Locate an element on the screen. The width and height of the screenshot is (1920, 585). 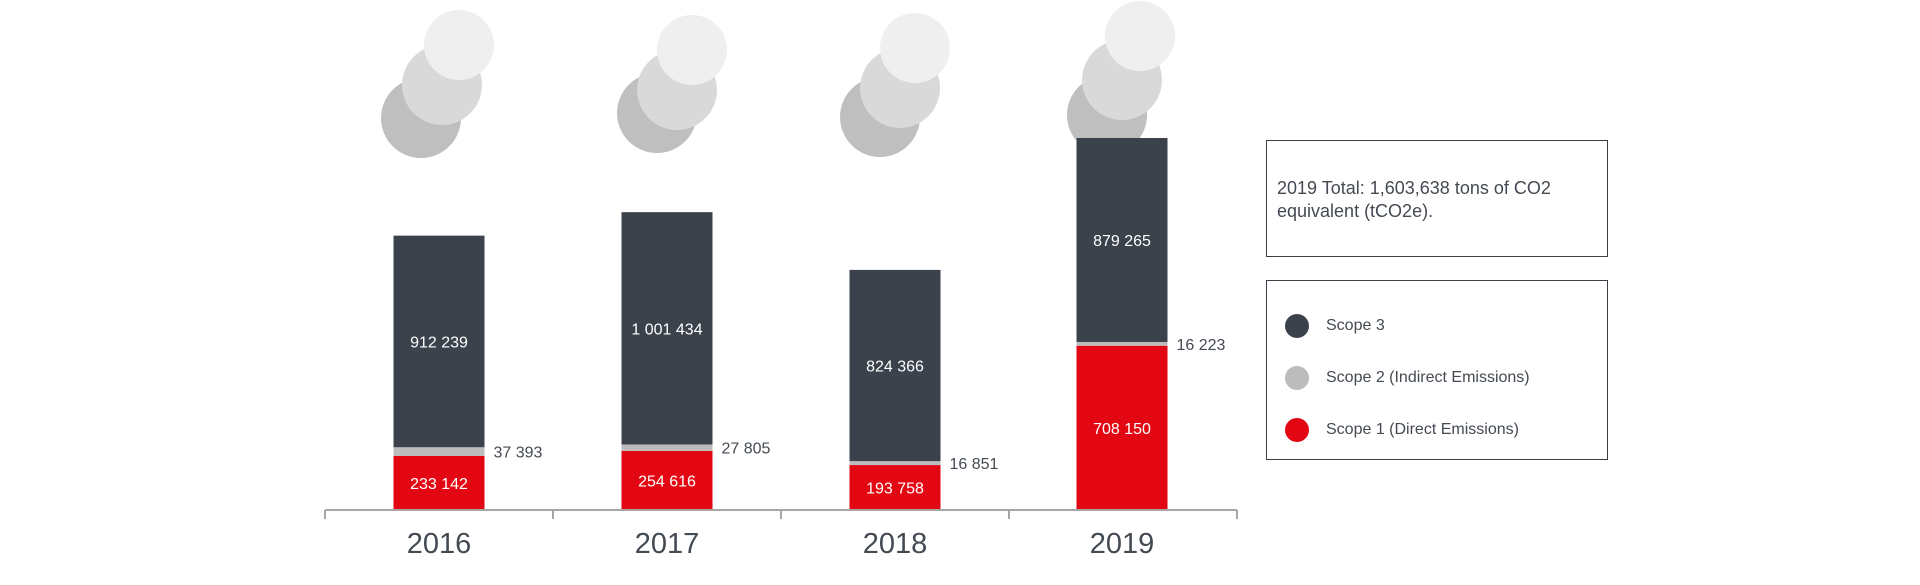
data-label-2018-scope-3: 824 366 is located at coordinates (895, 367).